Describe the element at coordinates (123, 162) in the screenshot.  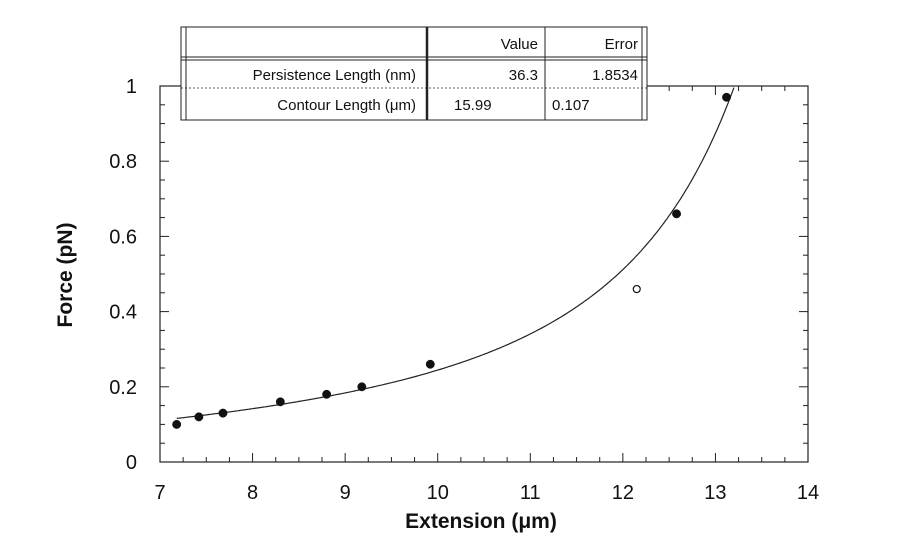
I see `y-tick-label: 0.8` at that location.